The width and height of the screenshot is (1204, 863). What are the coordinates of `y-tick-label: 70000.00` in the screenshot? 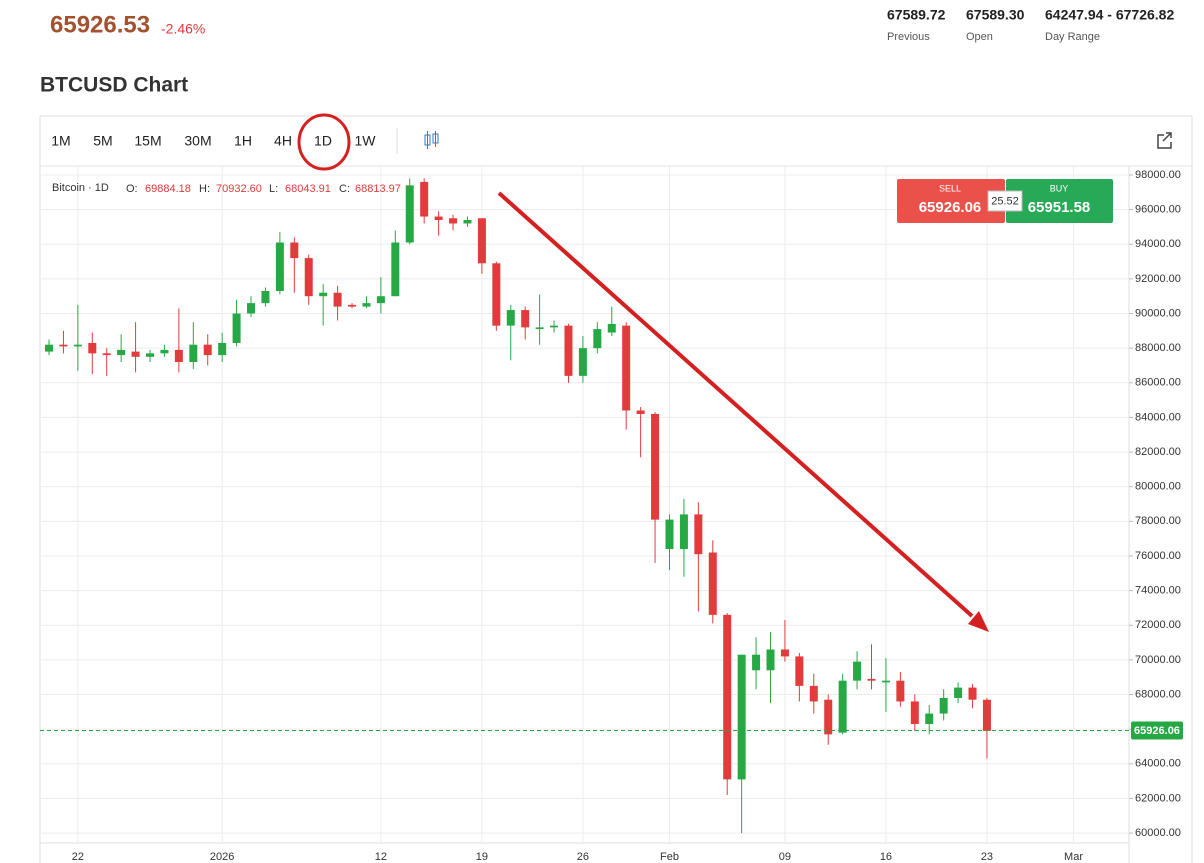 It's located at (1158, 660).